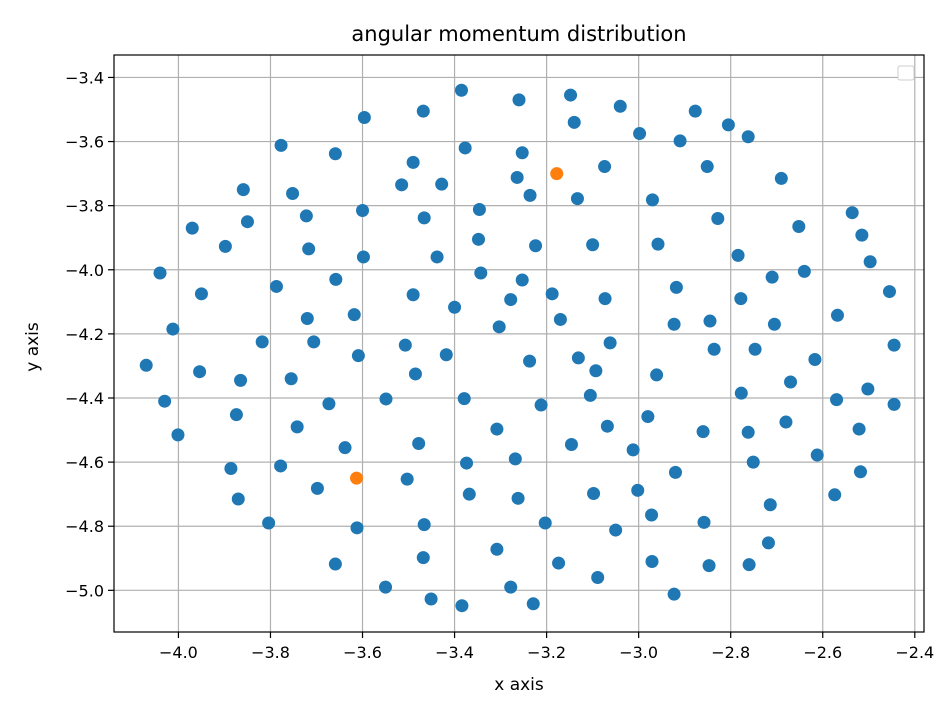 This screenshot has width=952, height=717. I want to click on x-tick-label: −2.8, so click(730, 652).